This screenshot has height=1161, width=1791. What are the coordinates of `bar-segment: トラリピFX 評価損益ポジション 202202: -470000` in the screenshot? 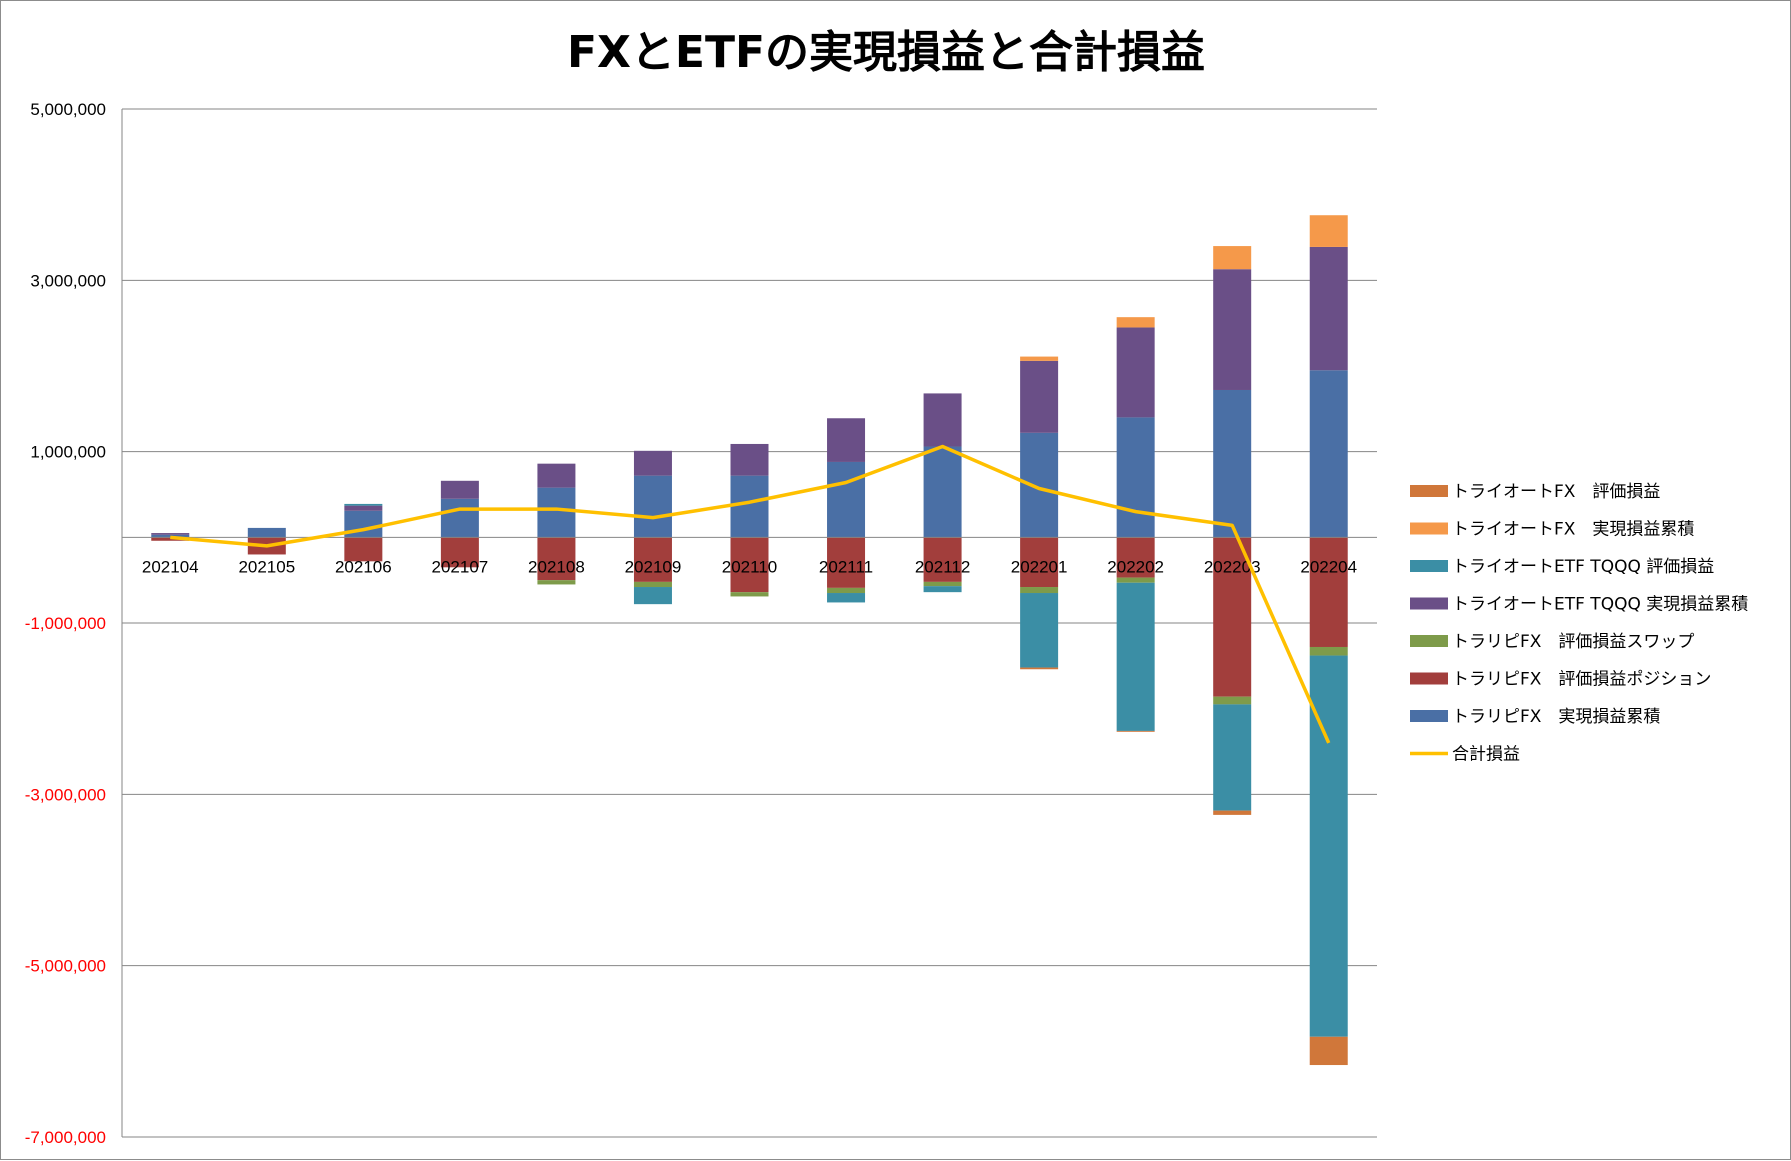 It's located at (1135, 557).